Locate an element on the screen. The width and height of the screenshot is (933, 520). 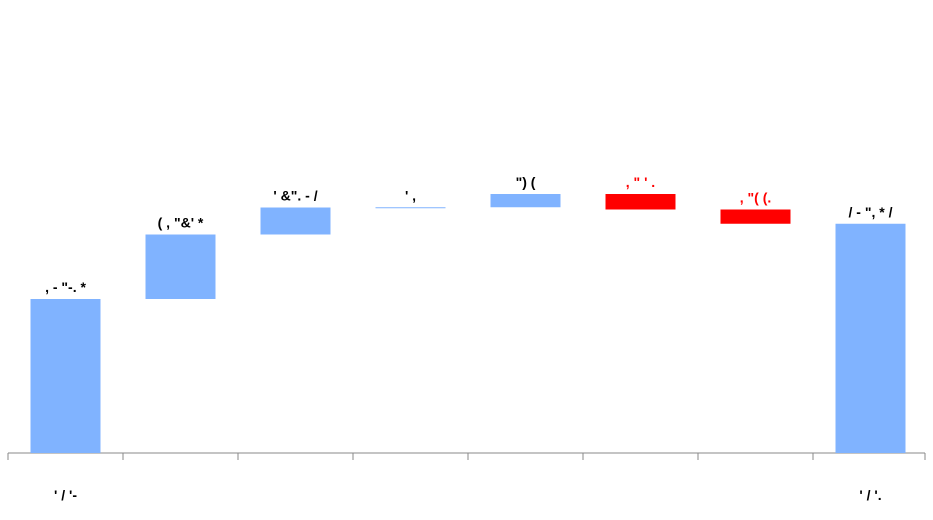
bar-value-label-1: , - "-. * is located at coordinates (65, 287).